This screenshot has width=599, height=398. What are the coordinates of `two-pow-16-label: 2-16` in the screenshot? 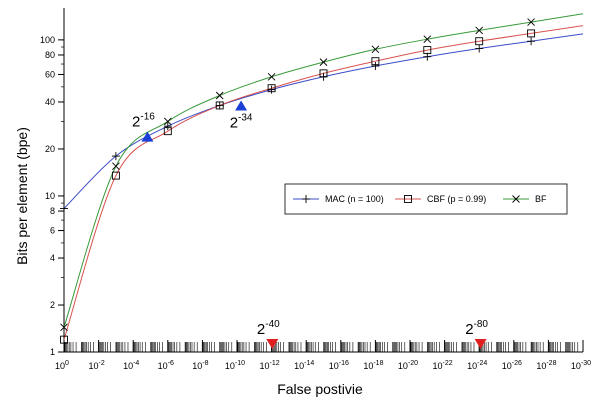 It's located at (143, 121).